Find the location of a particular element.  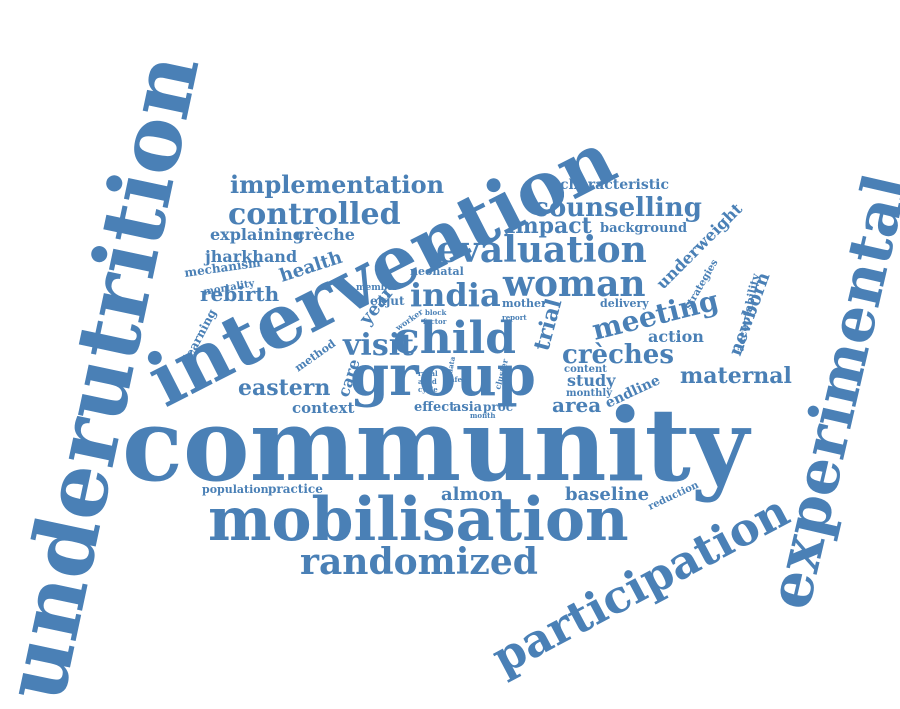

word-month: month is located at coordinates (483, 415).